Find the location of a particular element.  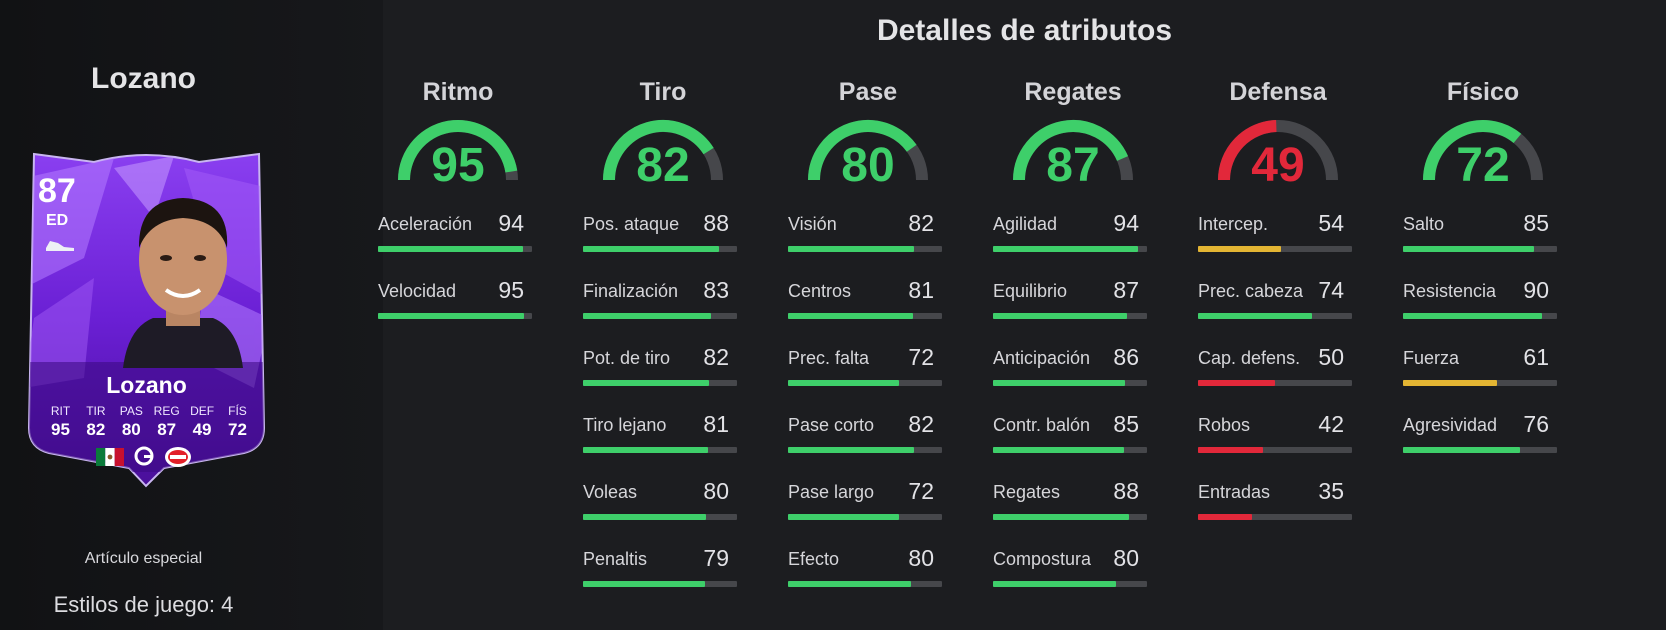

playstyles-count: Estilos de juego: 4 is located at coordinates (143, 604).